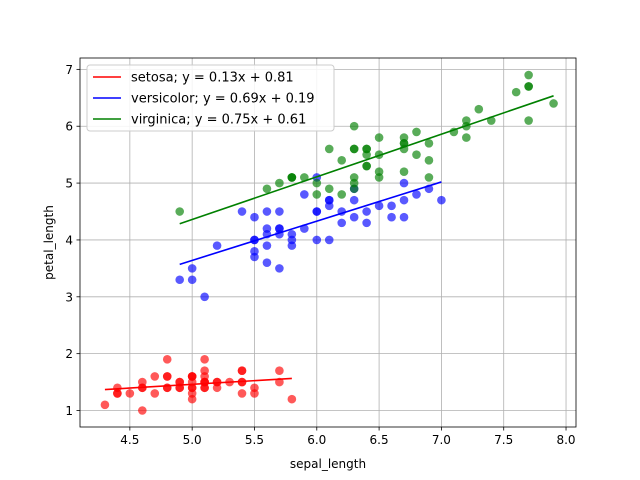 This screenshot has height=480, width=640. What do you see at coordinates (69, 411) in the screenshot?
I see `y-tick-label: 1` at bounding box center [69, 411].